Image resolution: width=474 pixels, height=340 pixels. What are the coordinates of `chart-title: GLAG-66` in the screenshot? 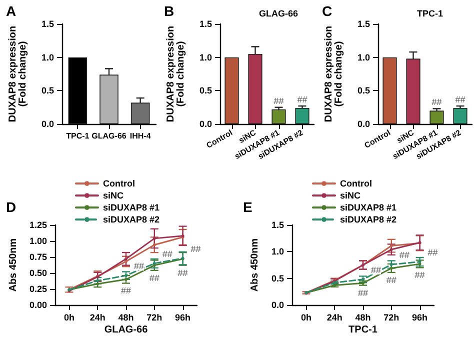 It's located at (278, 13).